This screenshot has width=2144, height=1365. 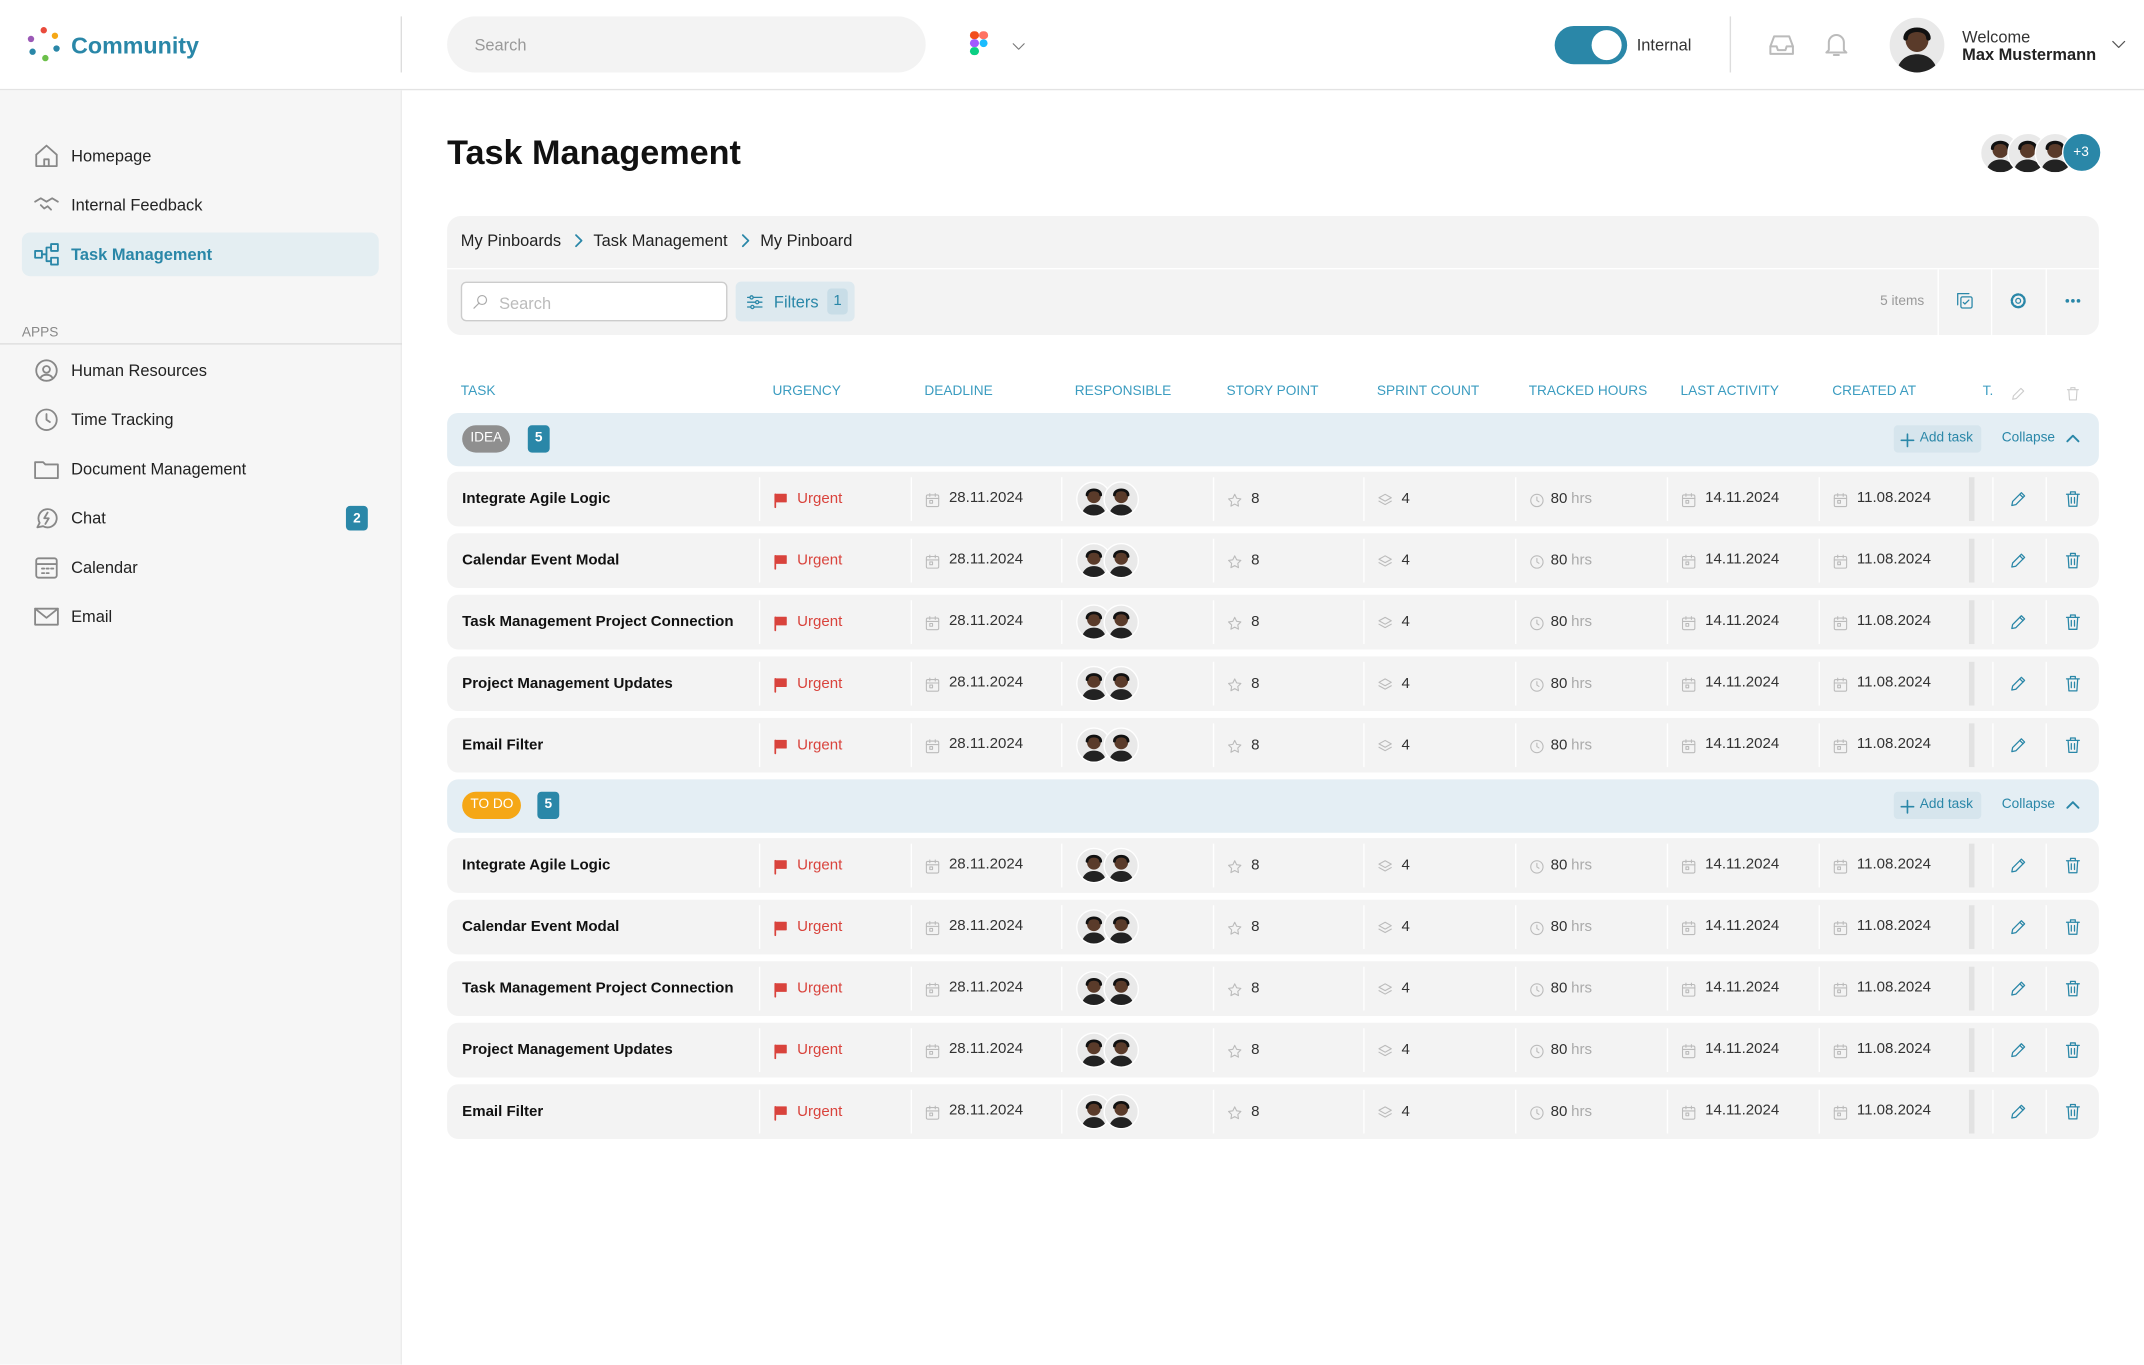 I want to click on date: 11.08.2024, so click(x=1894, y=987).